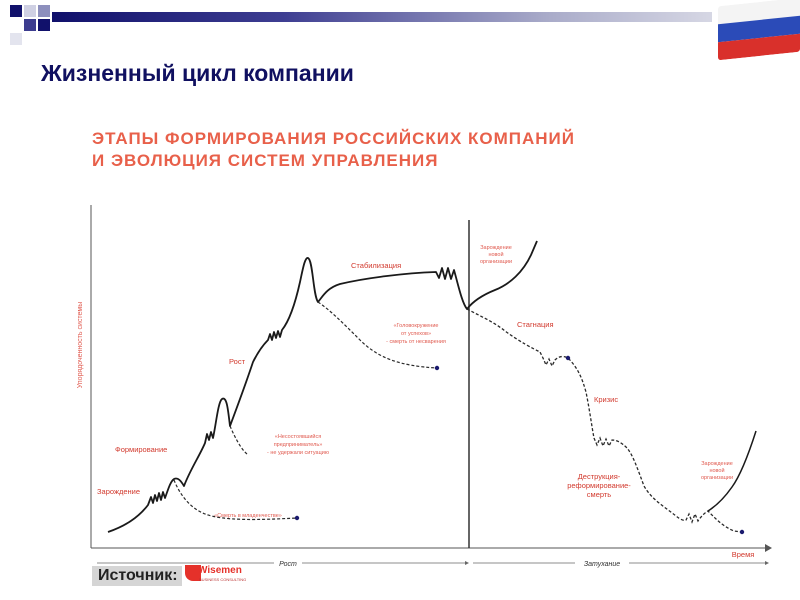  Describe the element at coordinates (416, 326) in the screenshot. I see `note-dizziness-1: «Головокружение` at that location.